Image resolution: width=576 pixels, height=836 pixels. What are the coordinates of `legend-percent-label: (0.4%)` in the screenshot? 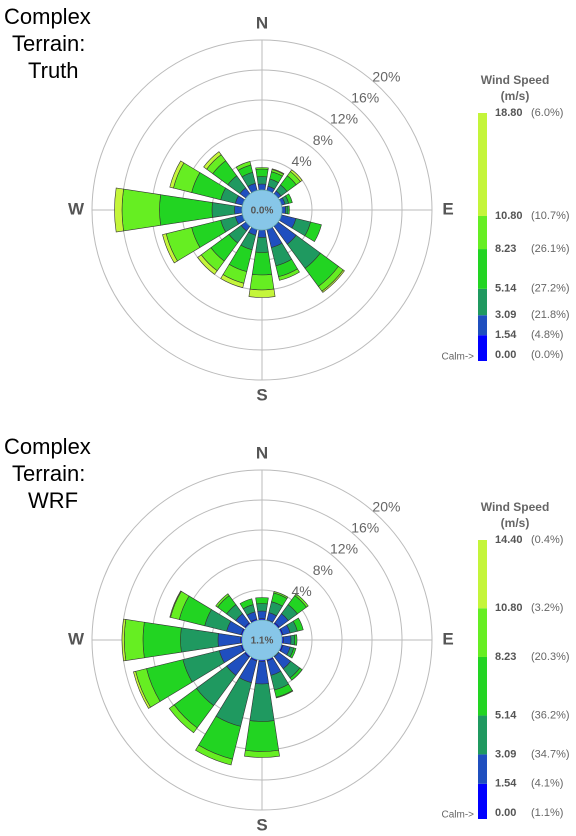 It's located at (547, 540).